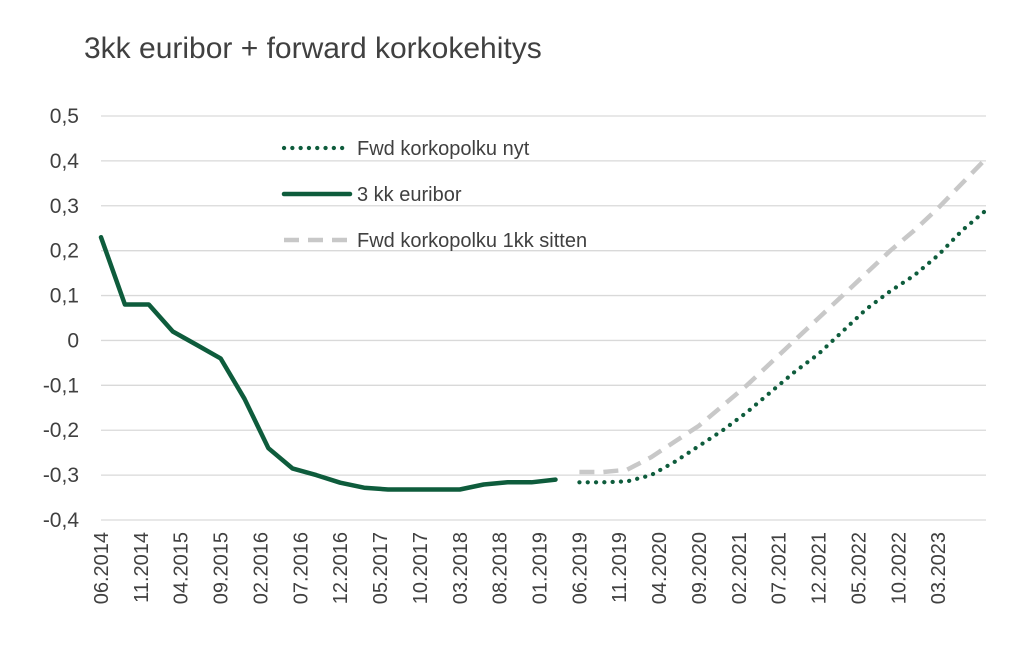 This screenshot has height=658, width=1024. What do you see at coordinates (142, 567) in the screenshot?
I see `x-tick-label: 11.2014` at bounding box center [142, 567].